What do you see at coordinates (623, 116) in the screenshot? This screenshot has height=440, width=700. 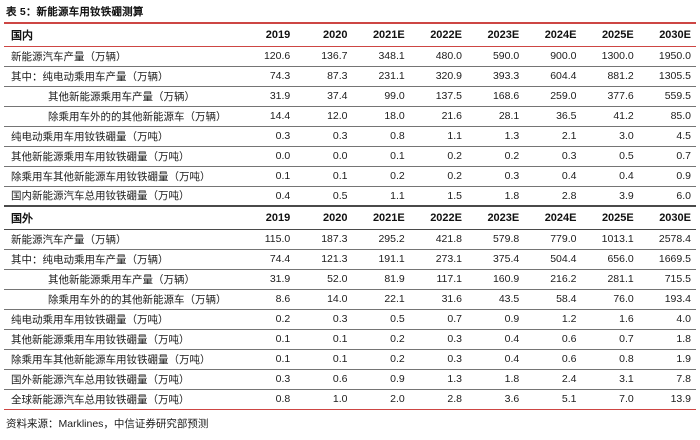 I see `value-cell: 41.2` at bounding box center [623, 116].